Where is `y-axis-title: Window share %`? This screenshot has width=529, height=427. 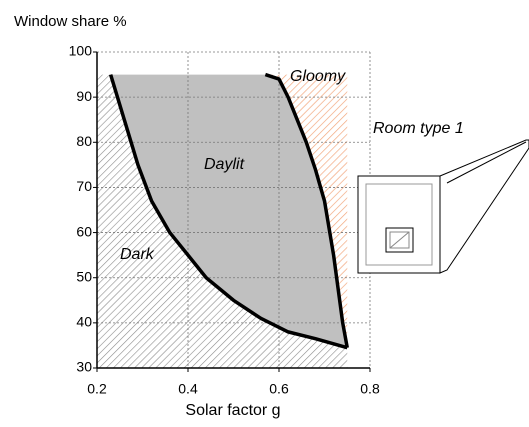
y-axis-title: Window share % is located at coordinates (70, 21).